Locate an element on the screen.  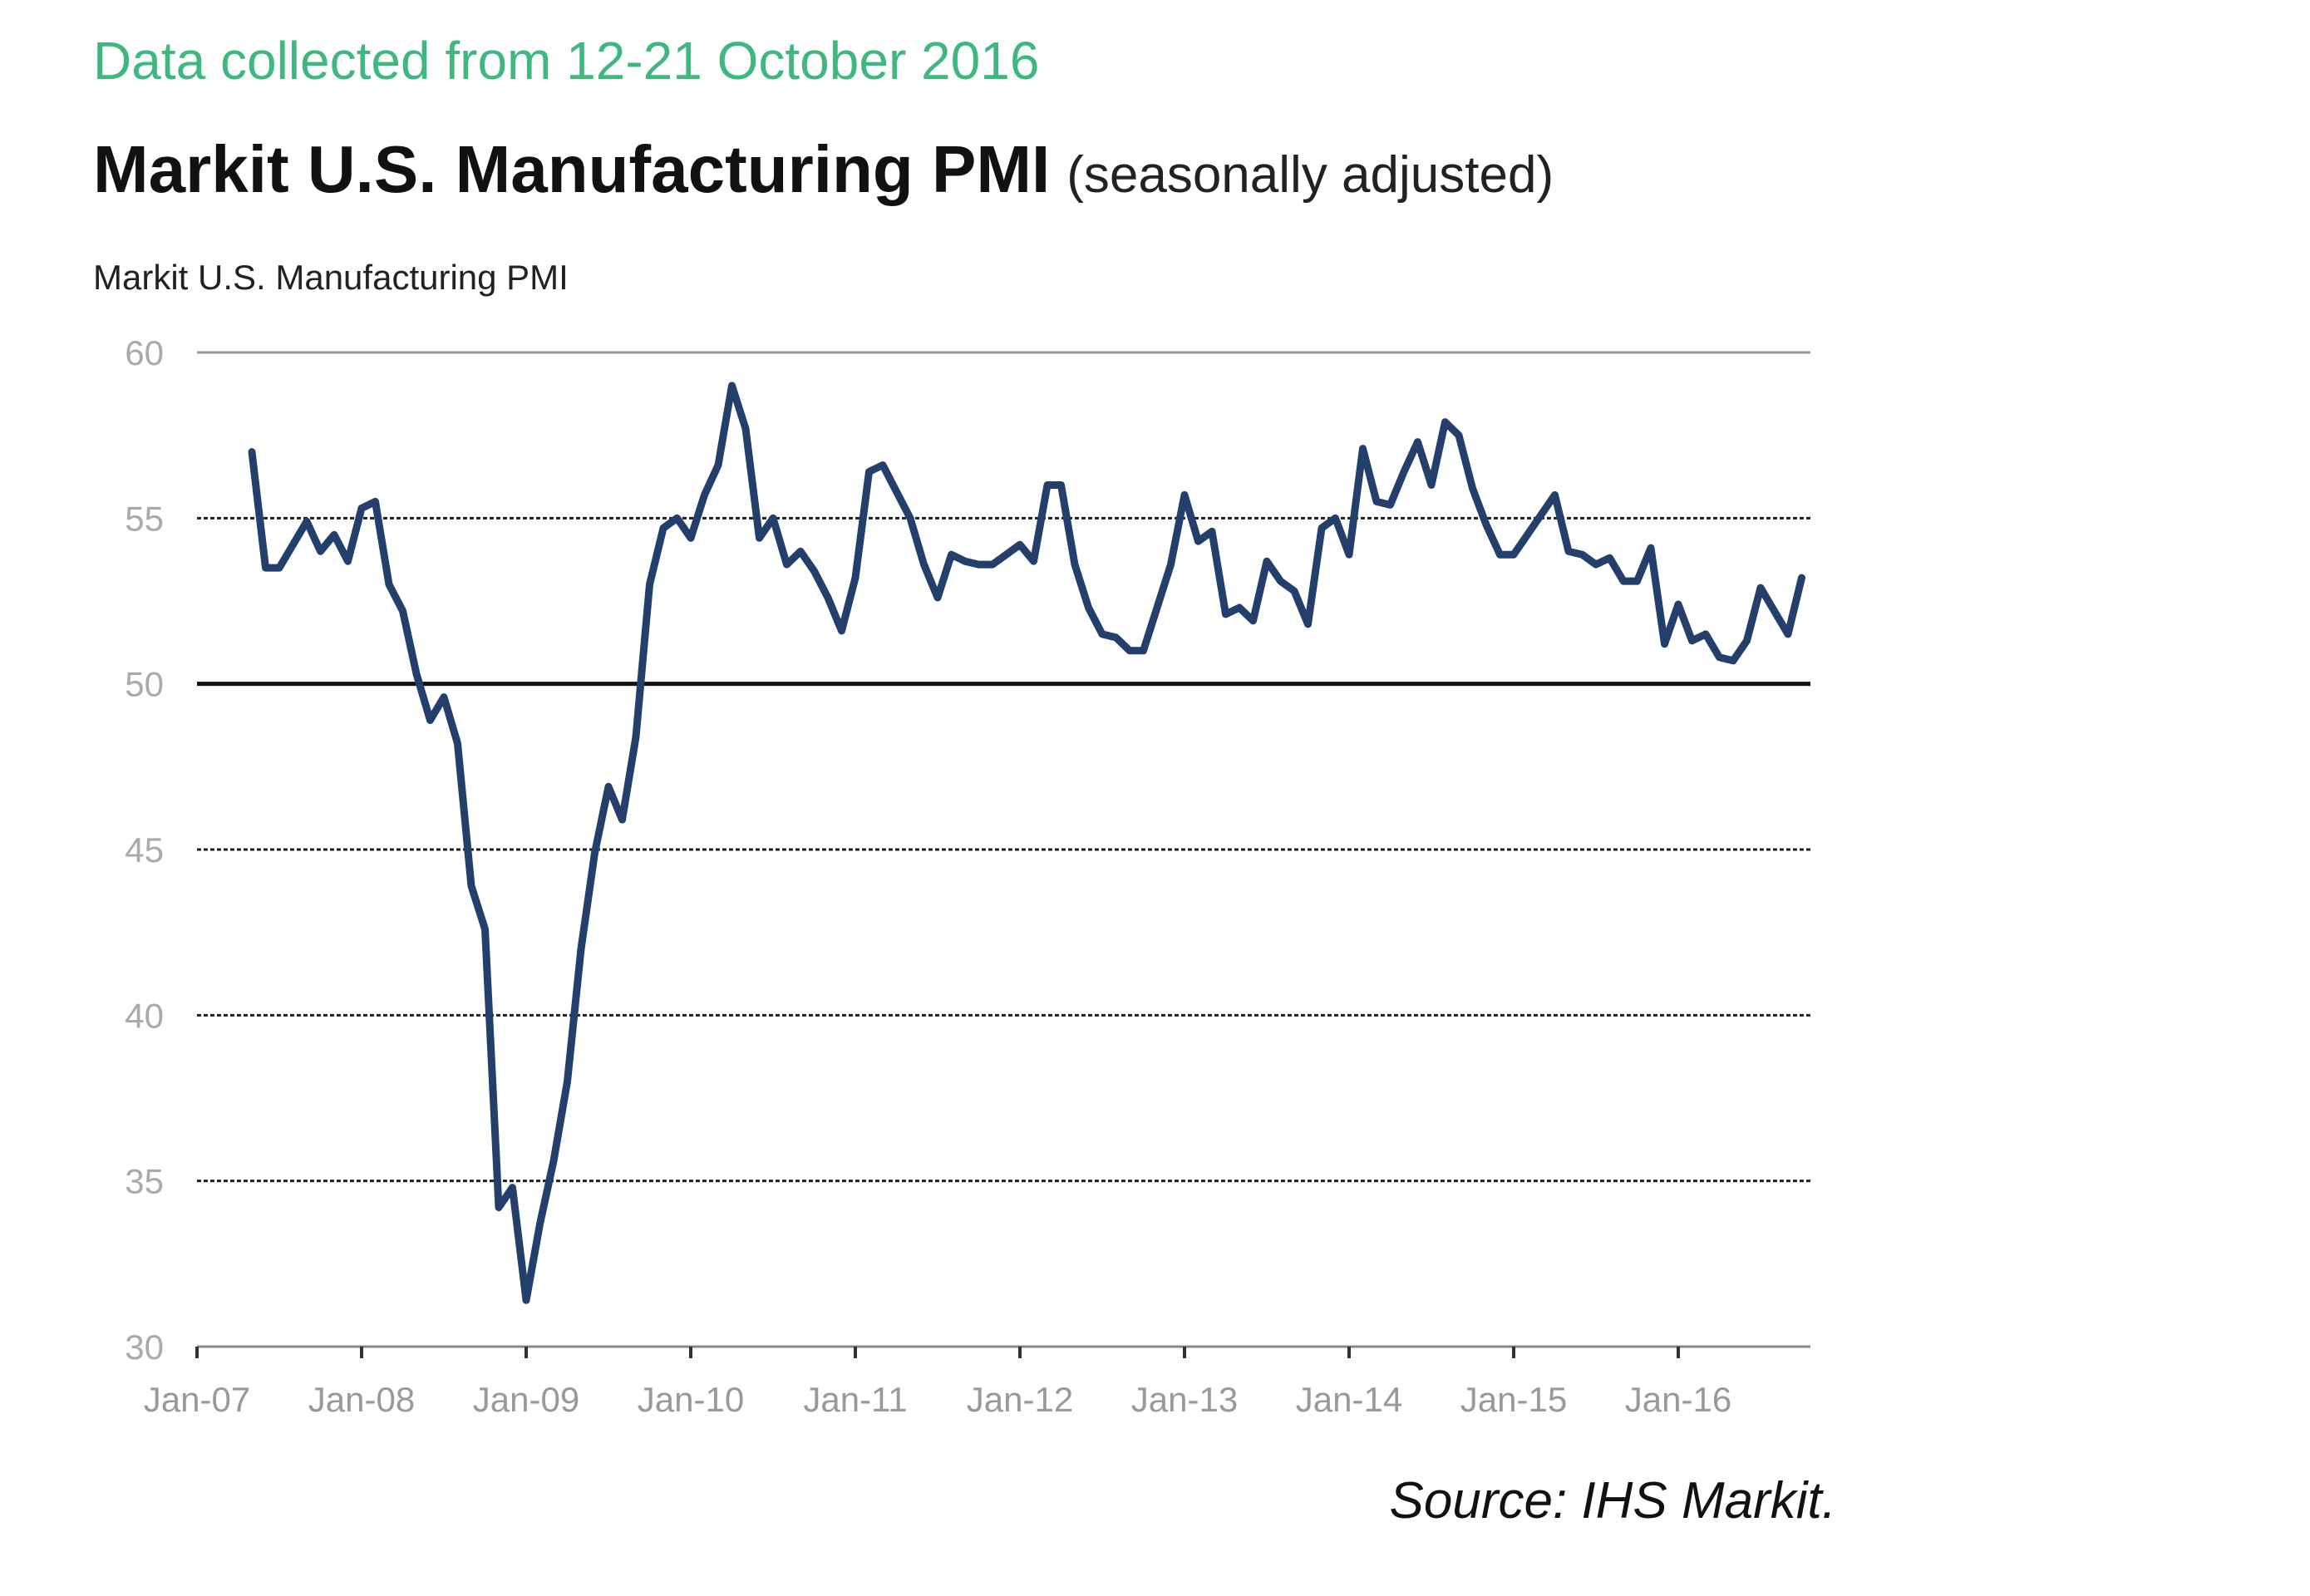
y-tick-label: 40 is located at coordinates (144, 1016).